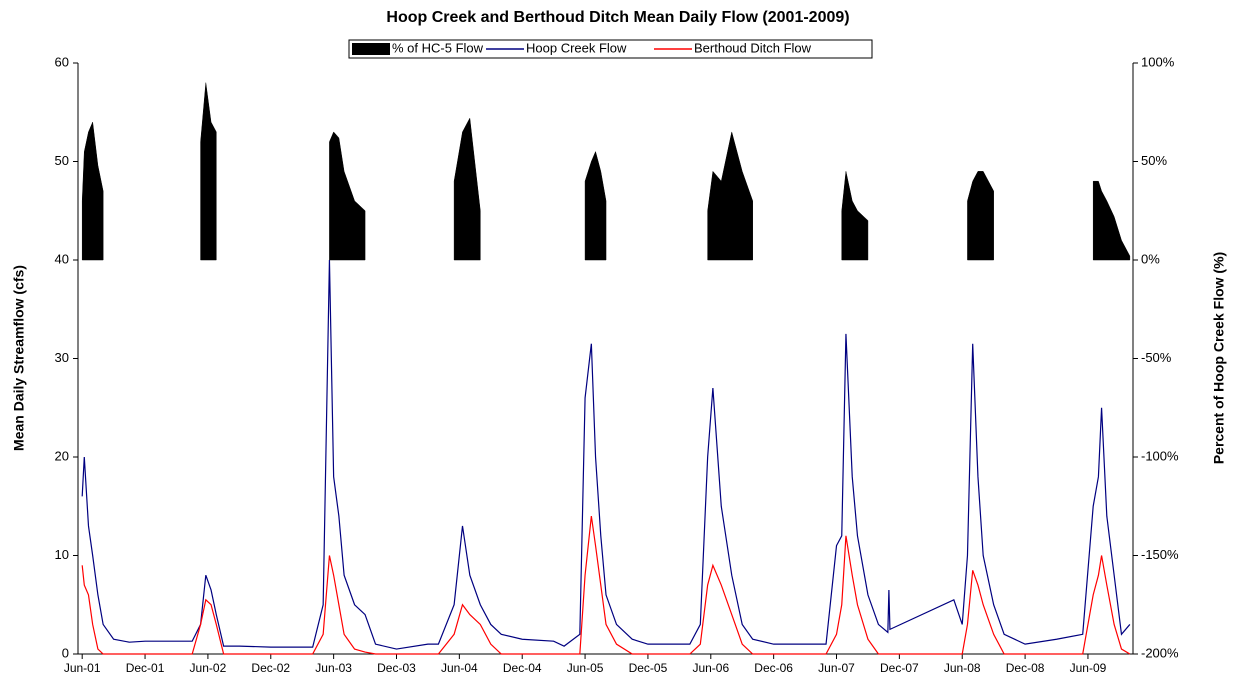  I want to click on x-tick-label: Jun-04, so click(459, 668).